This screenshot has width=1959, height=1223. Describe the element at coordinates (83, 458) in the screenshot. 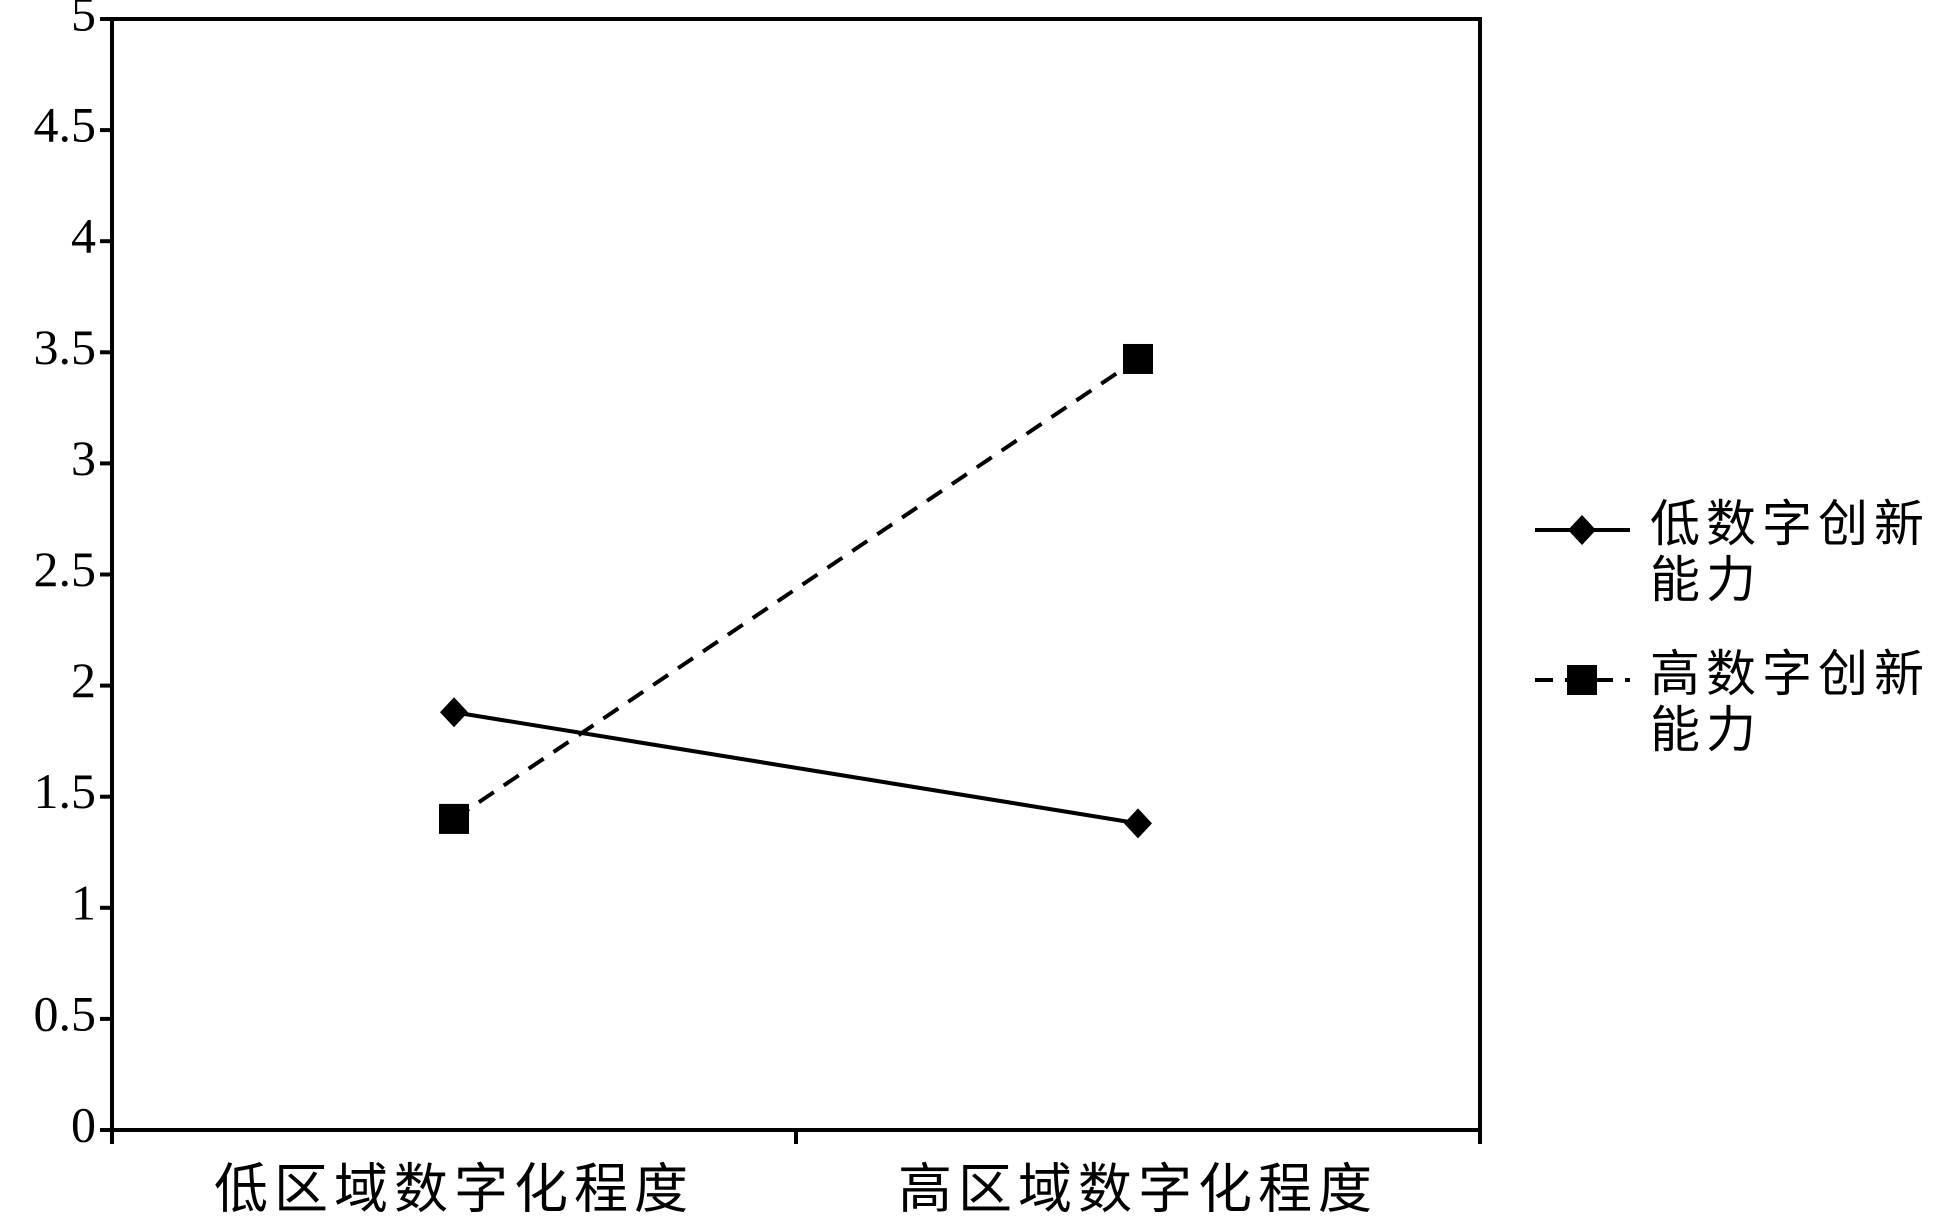

I see `y-tick-label: 3` at that location.